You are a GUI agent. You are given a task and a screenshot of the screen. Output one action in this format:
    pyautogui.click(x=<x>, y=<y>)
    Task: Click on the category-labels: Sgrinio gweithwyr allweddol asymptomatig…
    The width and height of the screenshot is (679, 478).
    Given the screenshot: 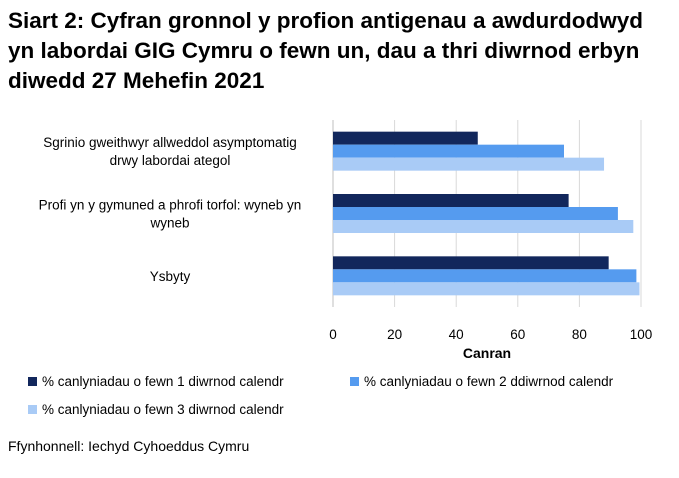 What is the action you would take?
    pyautogui.click(x=170, y=209)
    